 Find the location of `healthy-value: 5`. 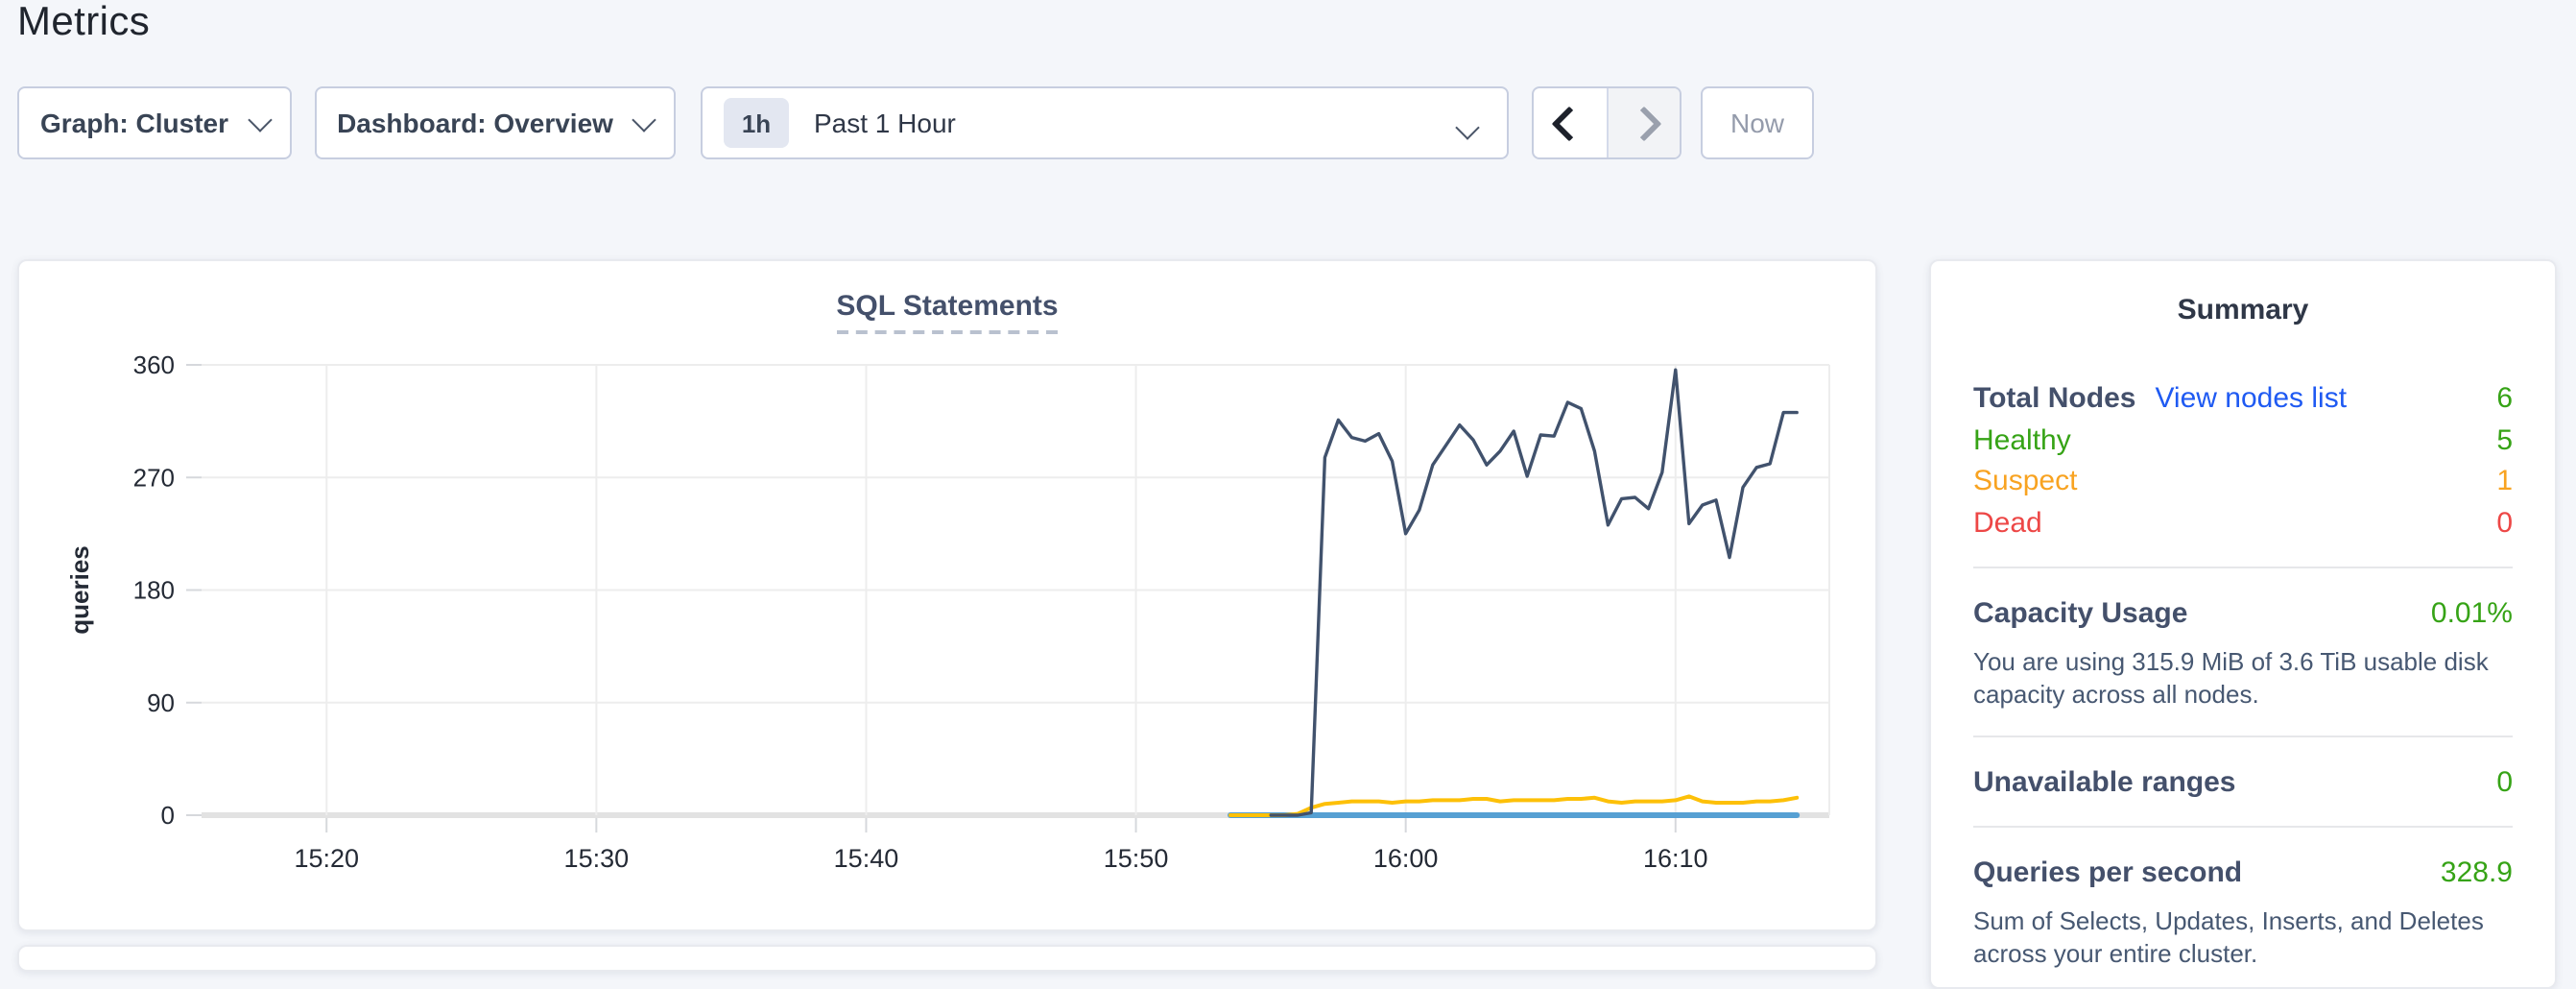

healthy-value: 5 is located at coordinates (2504, 439).